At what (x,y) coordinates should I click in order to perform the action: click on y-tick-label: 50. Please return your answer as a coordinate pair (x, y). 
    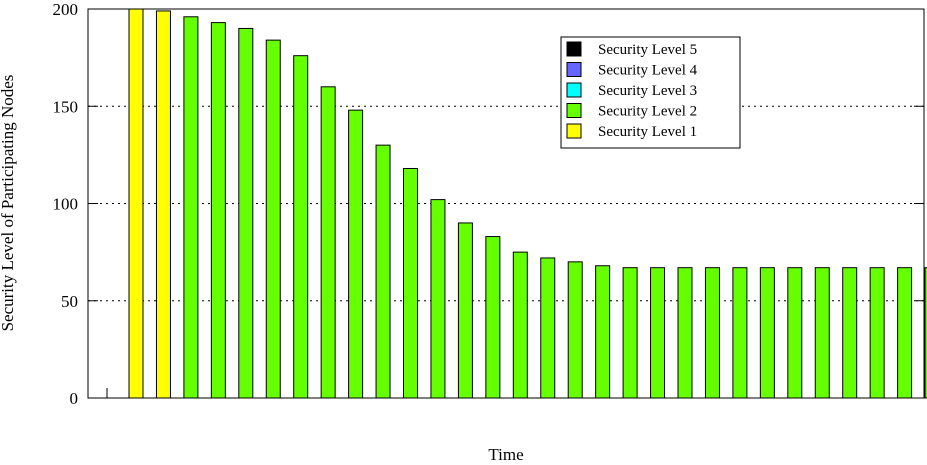
    Looking at the image, I should click on (69, 301).